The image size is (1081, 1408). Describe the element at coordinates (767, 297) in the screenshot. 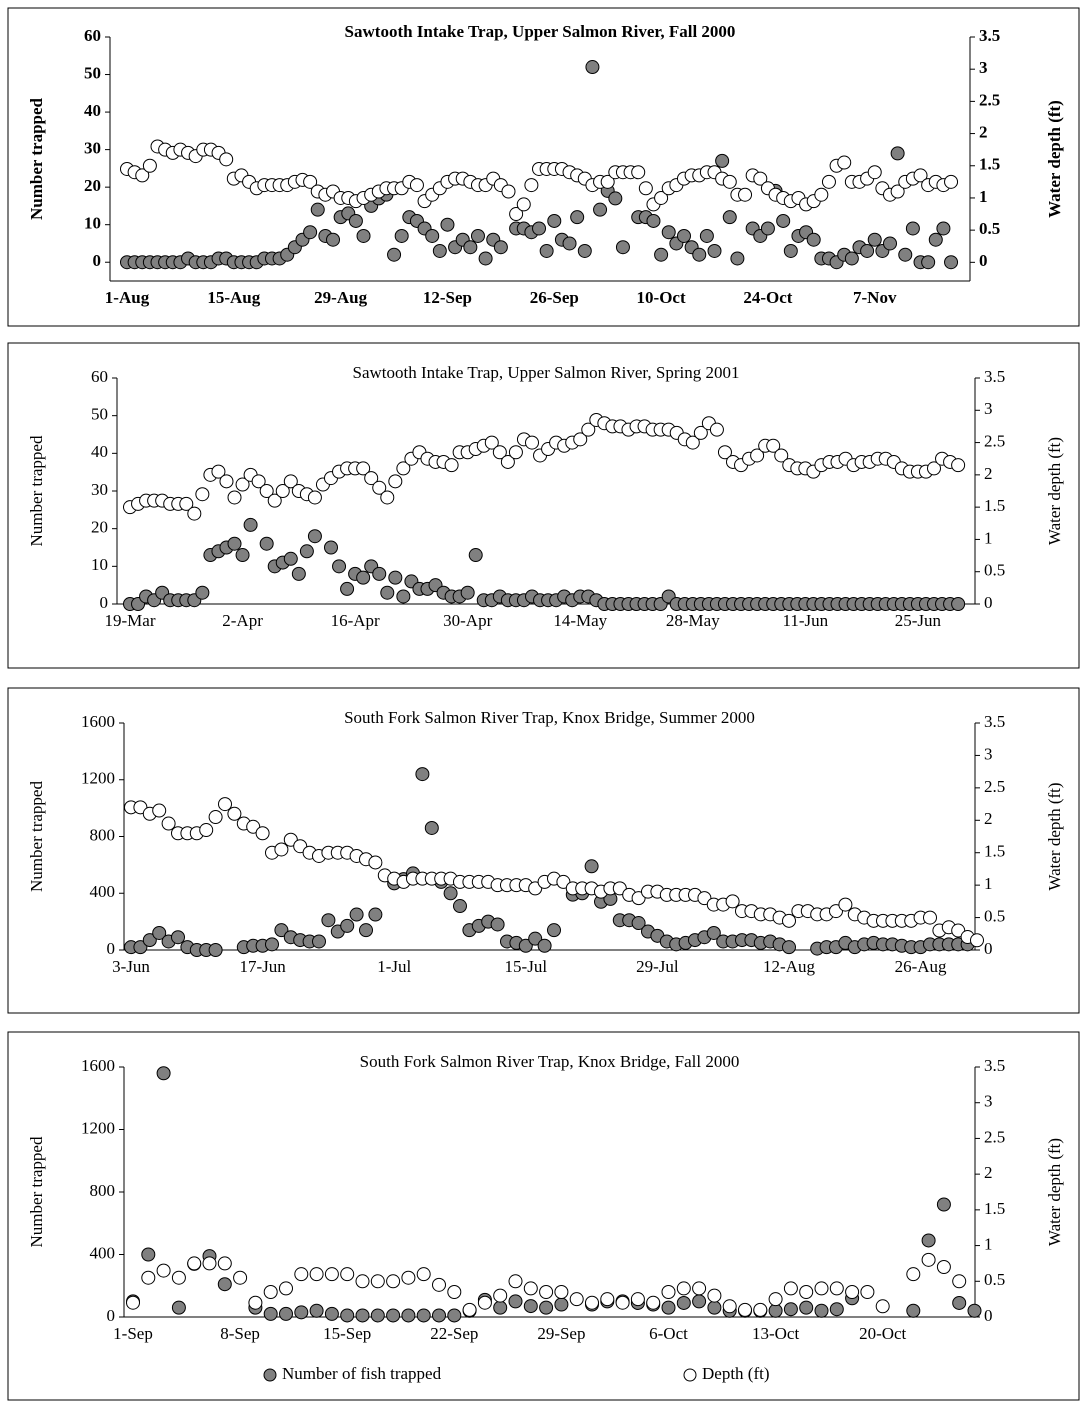

I see `x-tick-label: 24-Oct` at that location.